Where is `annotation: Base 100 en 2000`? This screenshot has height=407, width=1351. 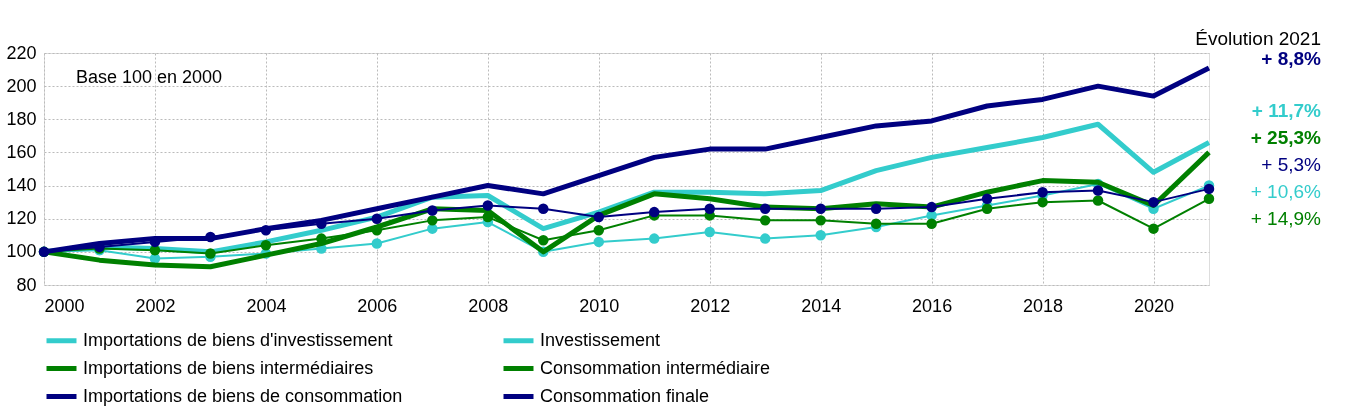
annotation: Base 100 en 2000 is located at coordinates (149, 77).